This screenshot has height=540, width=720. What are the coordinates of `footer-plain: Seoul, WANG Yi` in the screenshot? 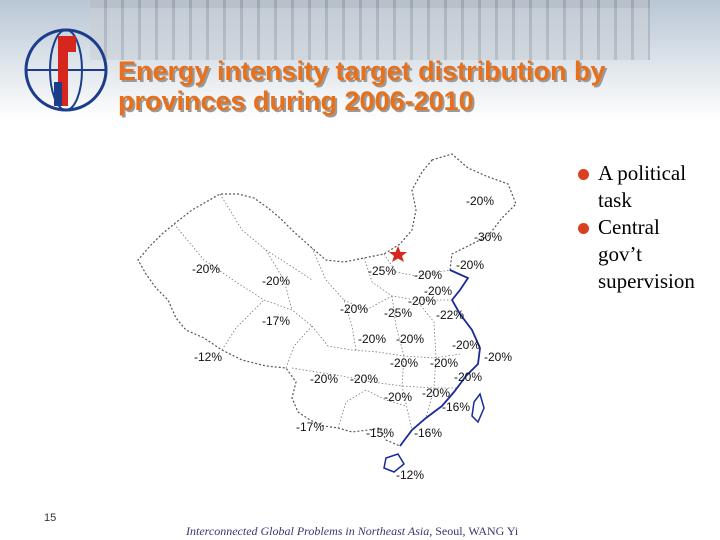 It's located at (475, 531).